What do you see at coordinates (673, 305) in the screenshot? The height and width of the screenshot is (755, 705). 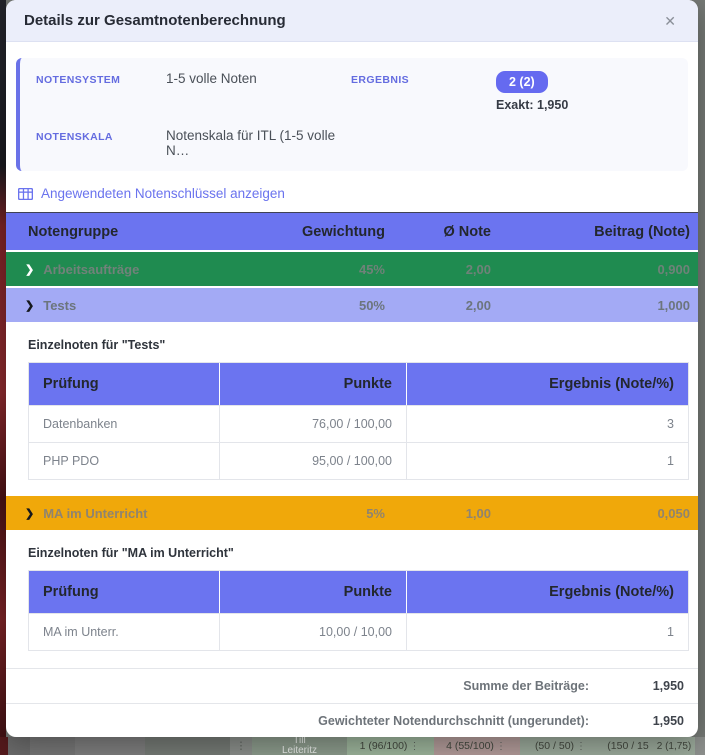 I see `group-contribution: 1,000` at bounding box center [673, 305].